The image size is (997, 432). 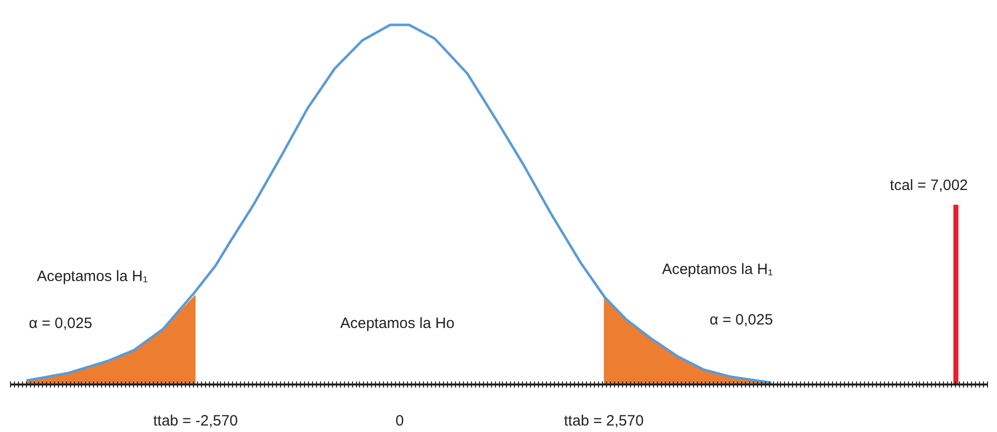 What do you see at coordinates (397, 323) in the screenshot?
I see `annotation: Aceptamos la Ho` at bounding box center [397, 323].